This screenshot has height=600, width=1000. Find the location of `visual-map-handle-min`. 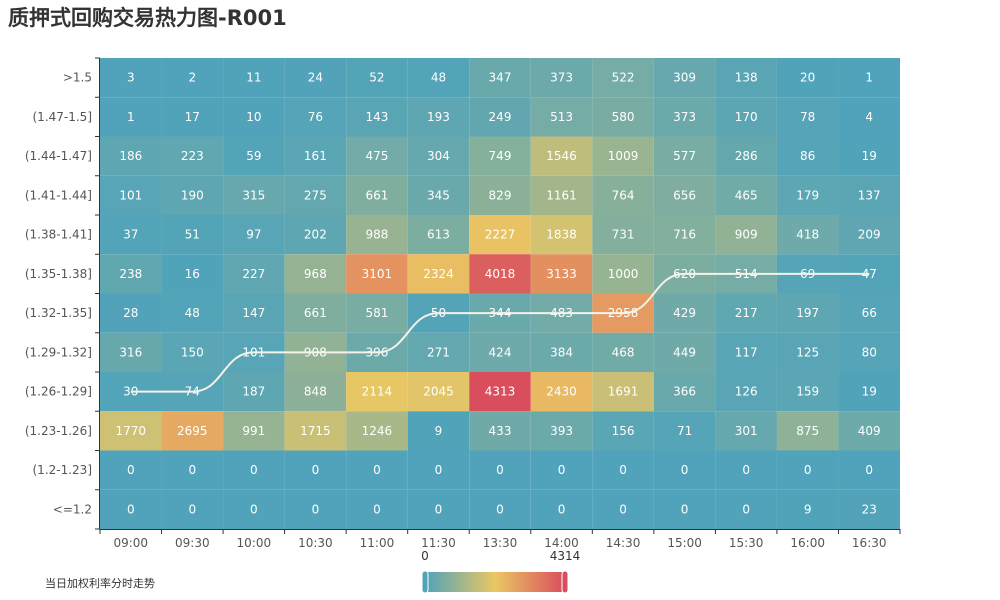

visual-map-handle-min is located at coordinates (425, 582).